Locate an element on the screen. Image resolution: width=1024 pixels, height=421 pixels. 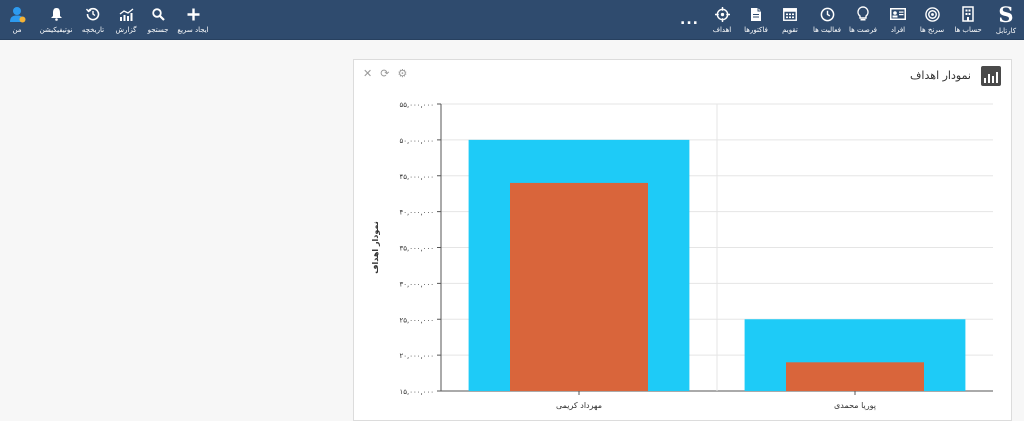
crosshair-icon is located at coordinates (722, 14).